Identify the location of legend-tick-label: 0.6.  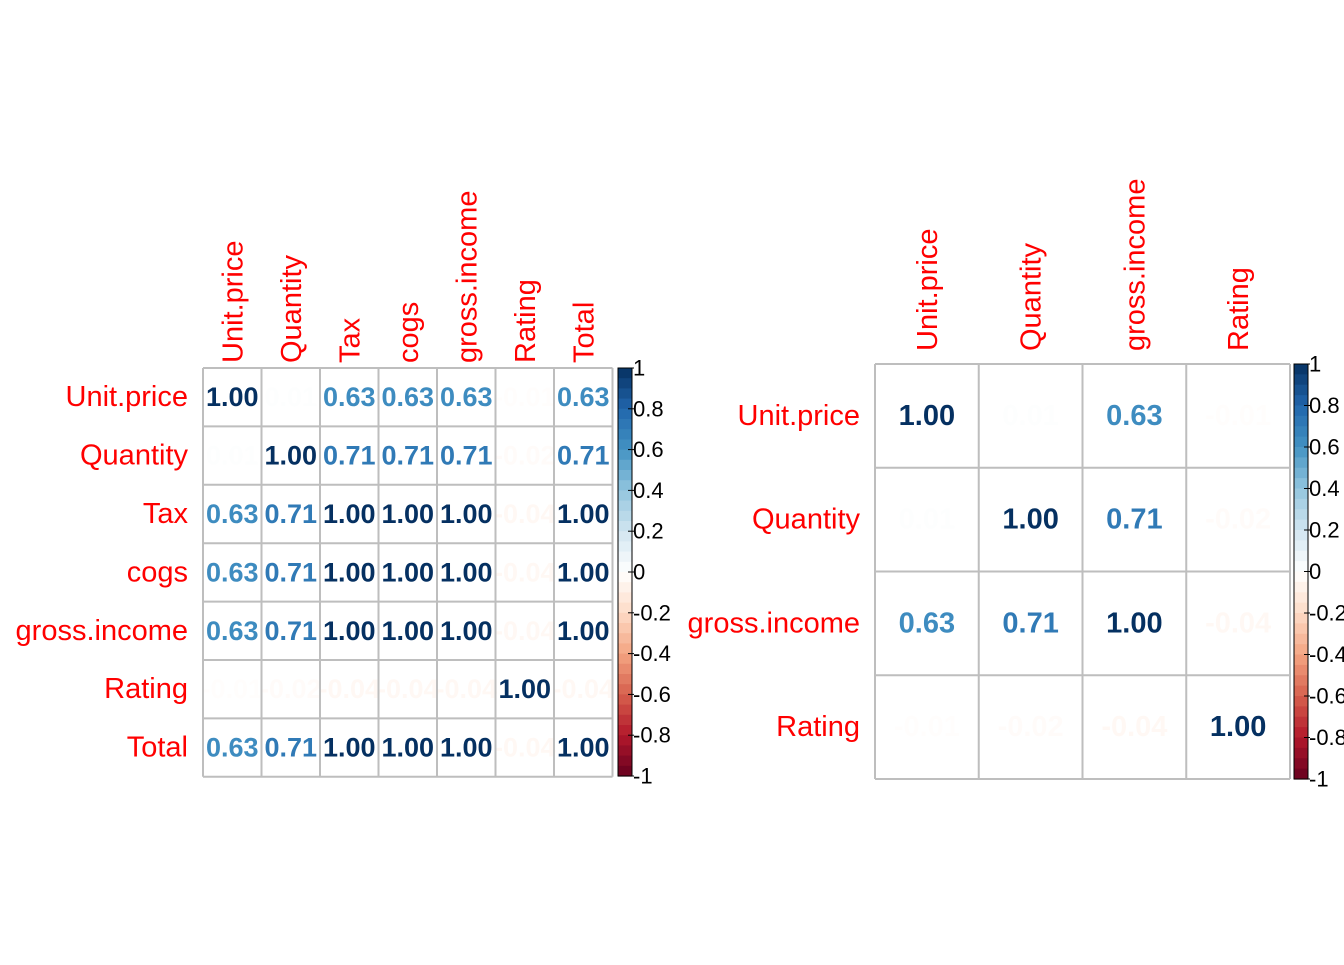
(1324, 447).